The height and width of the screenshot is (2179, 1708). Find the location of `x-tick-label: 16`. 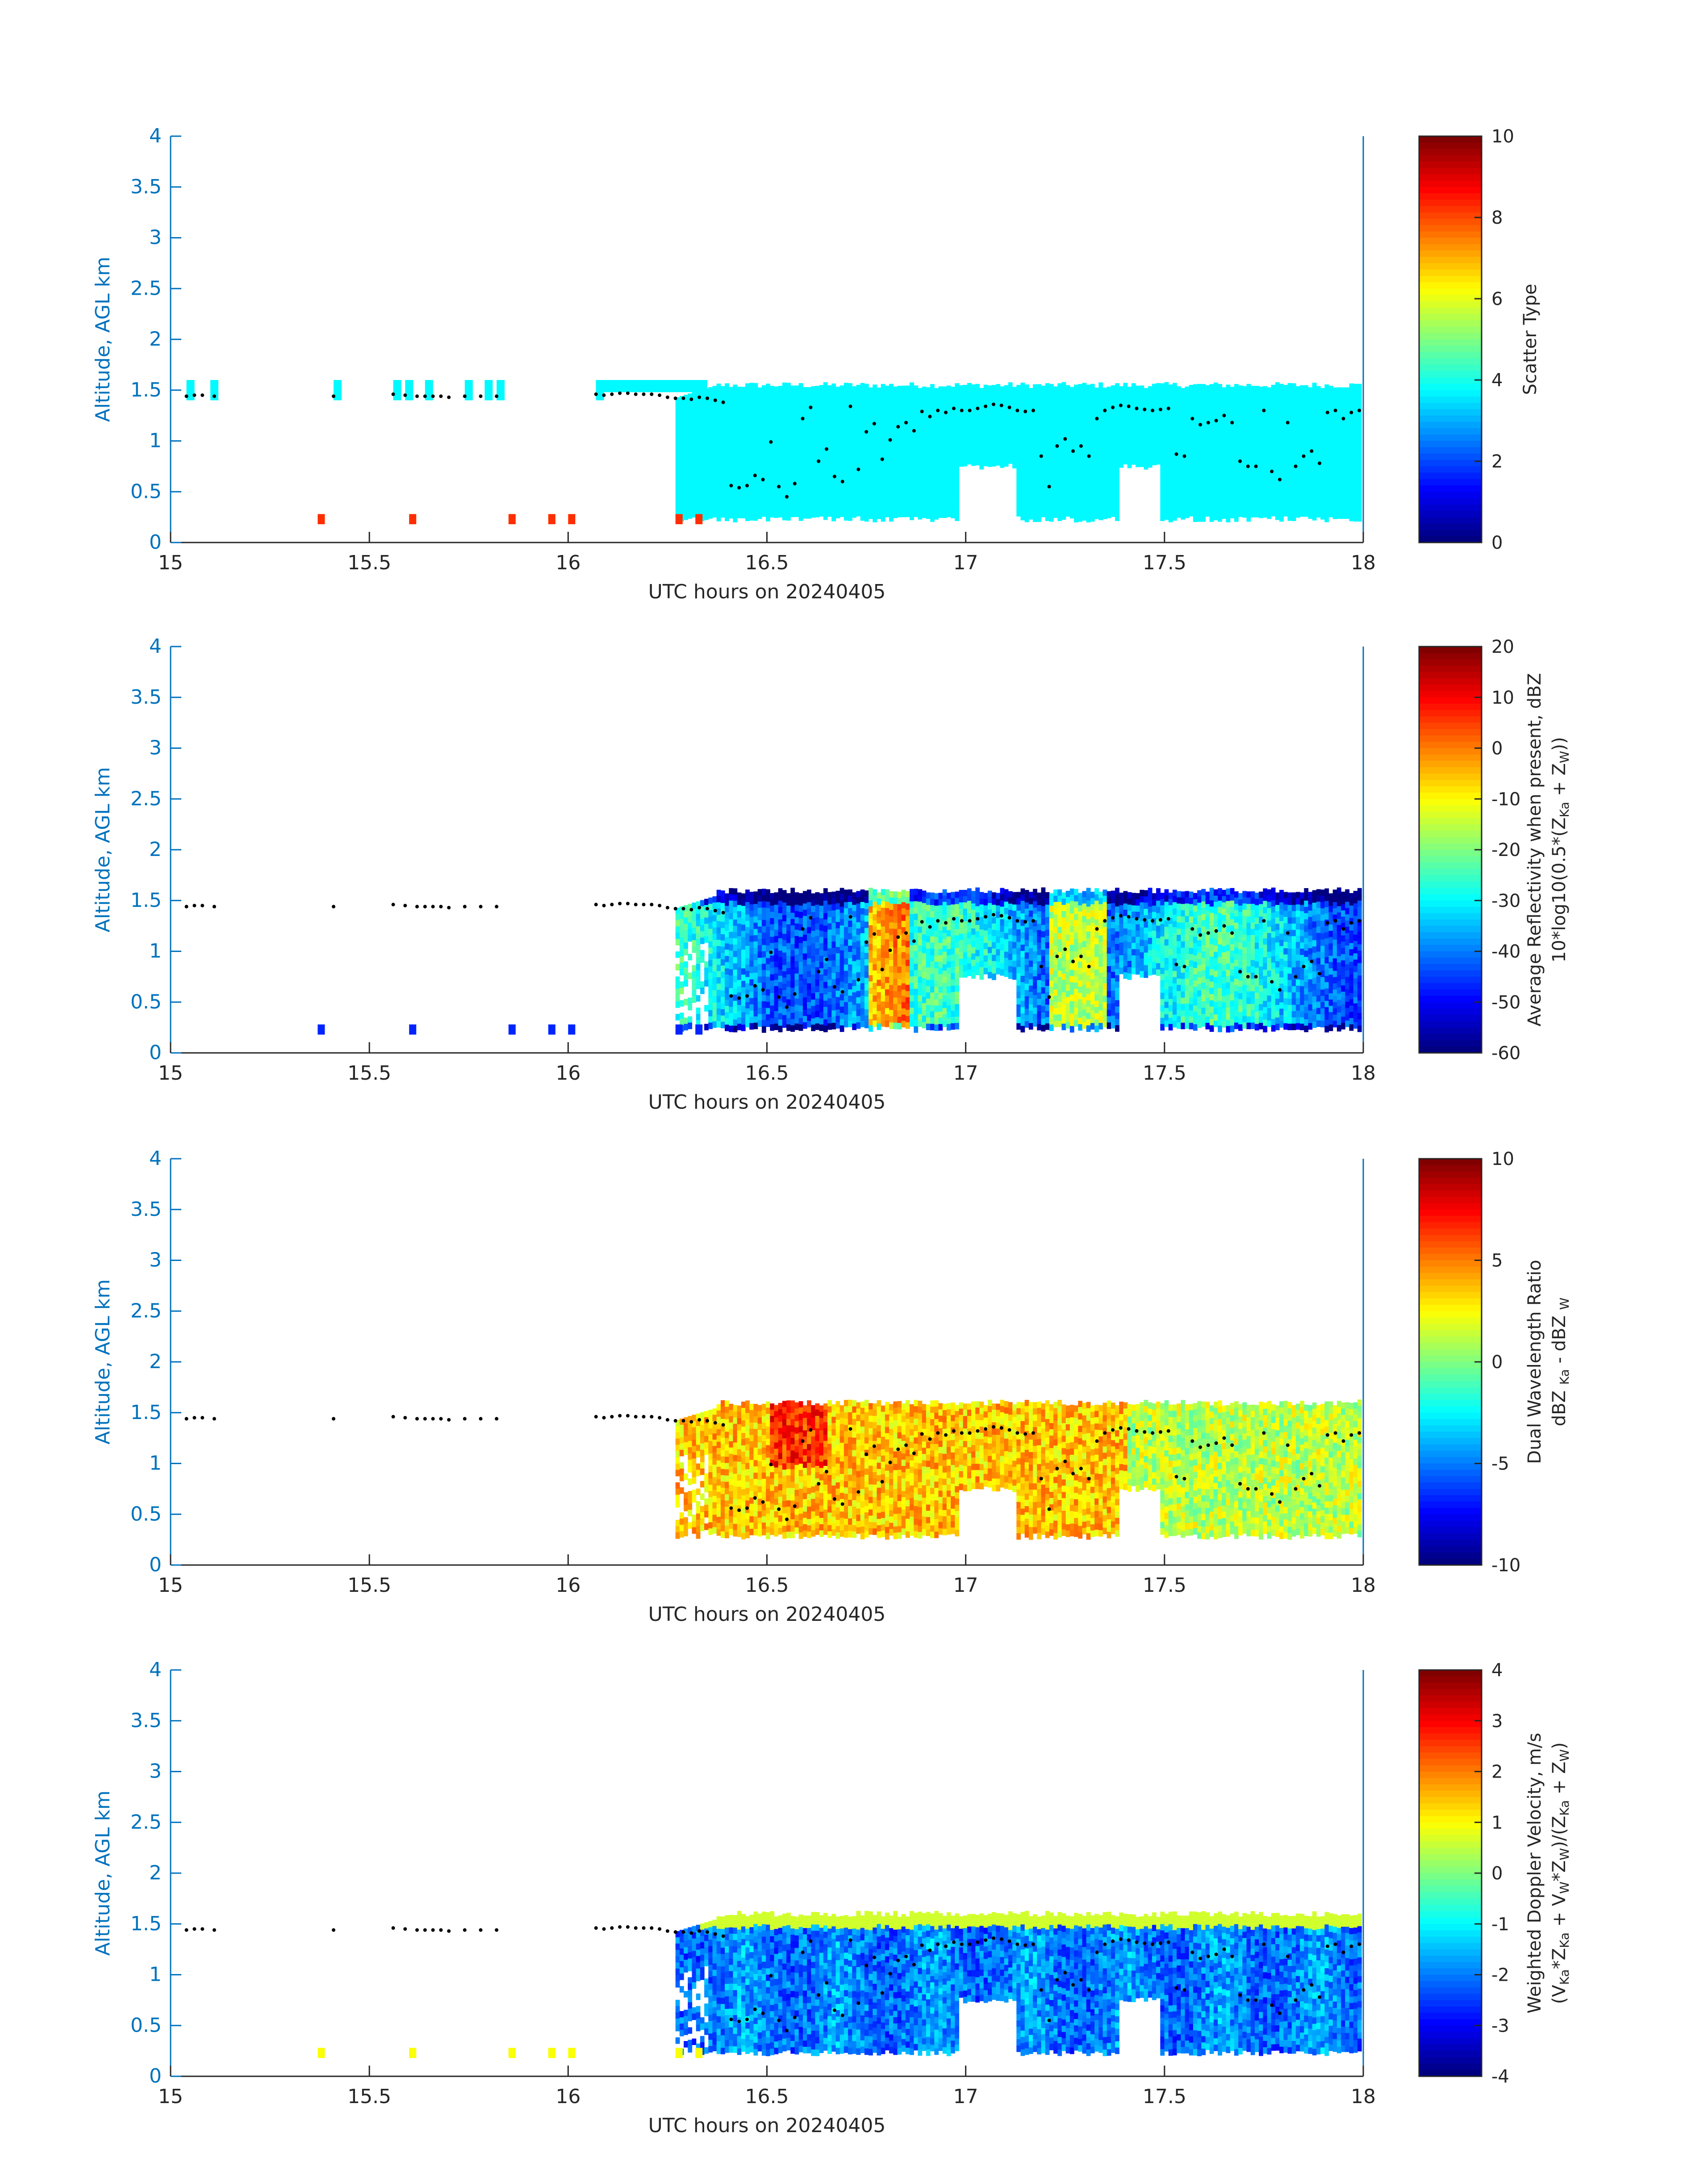

x-tick-label: 16 is located at coordinates (567, 562).